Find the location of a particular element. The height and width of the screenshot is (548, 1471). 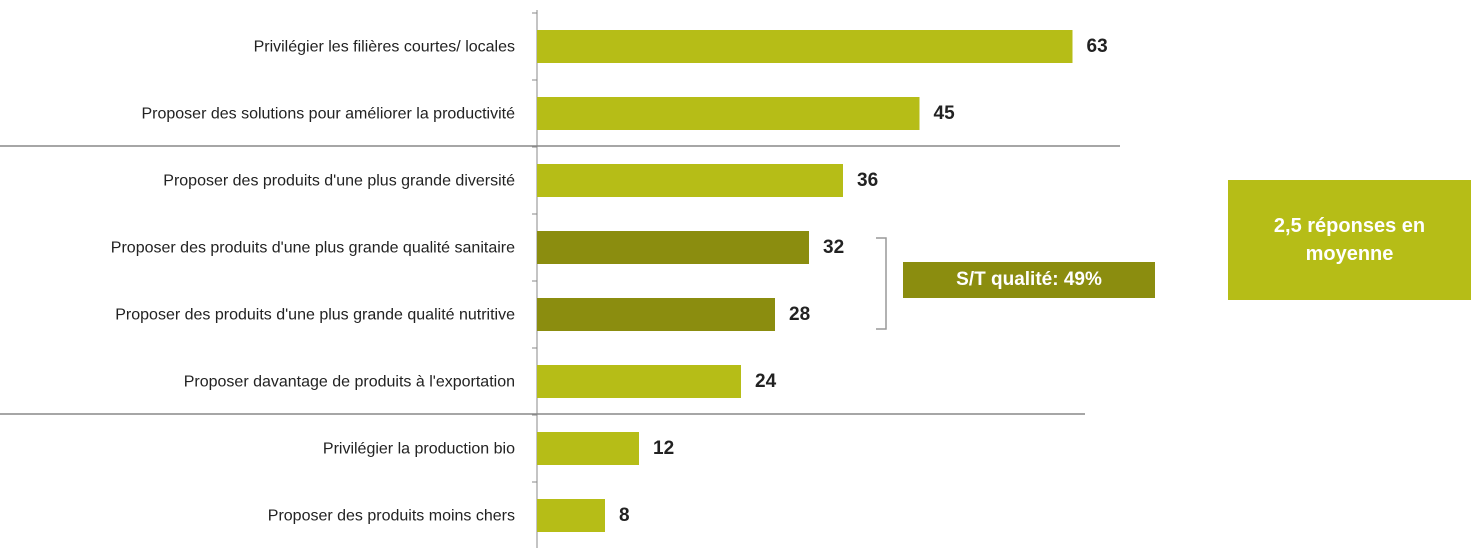

bracket is located at coordinates (881, 283).